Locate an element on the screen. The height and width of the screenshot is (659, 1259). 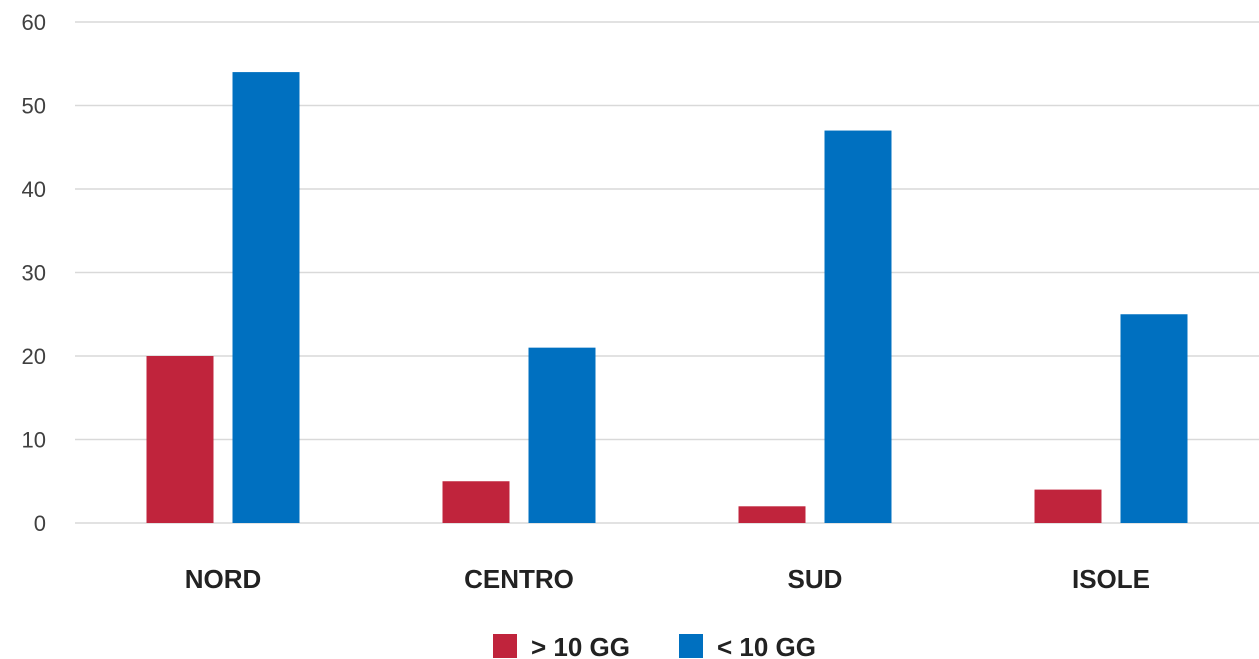
y-tick-label: 30 is located at coordinates (34, 273).